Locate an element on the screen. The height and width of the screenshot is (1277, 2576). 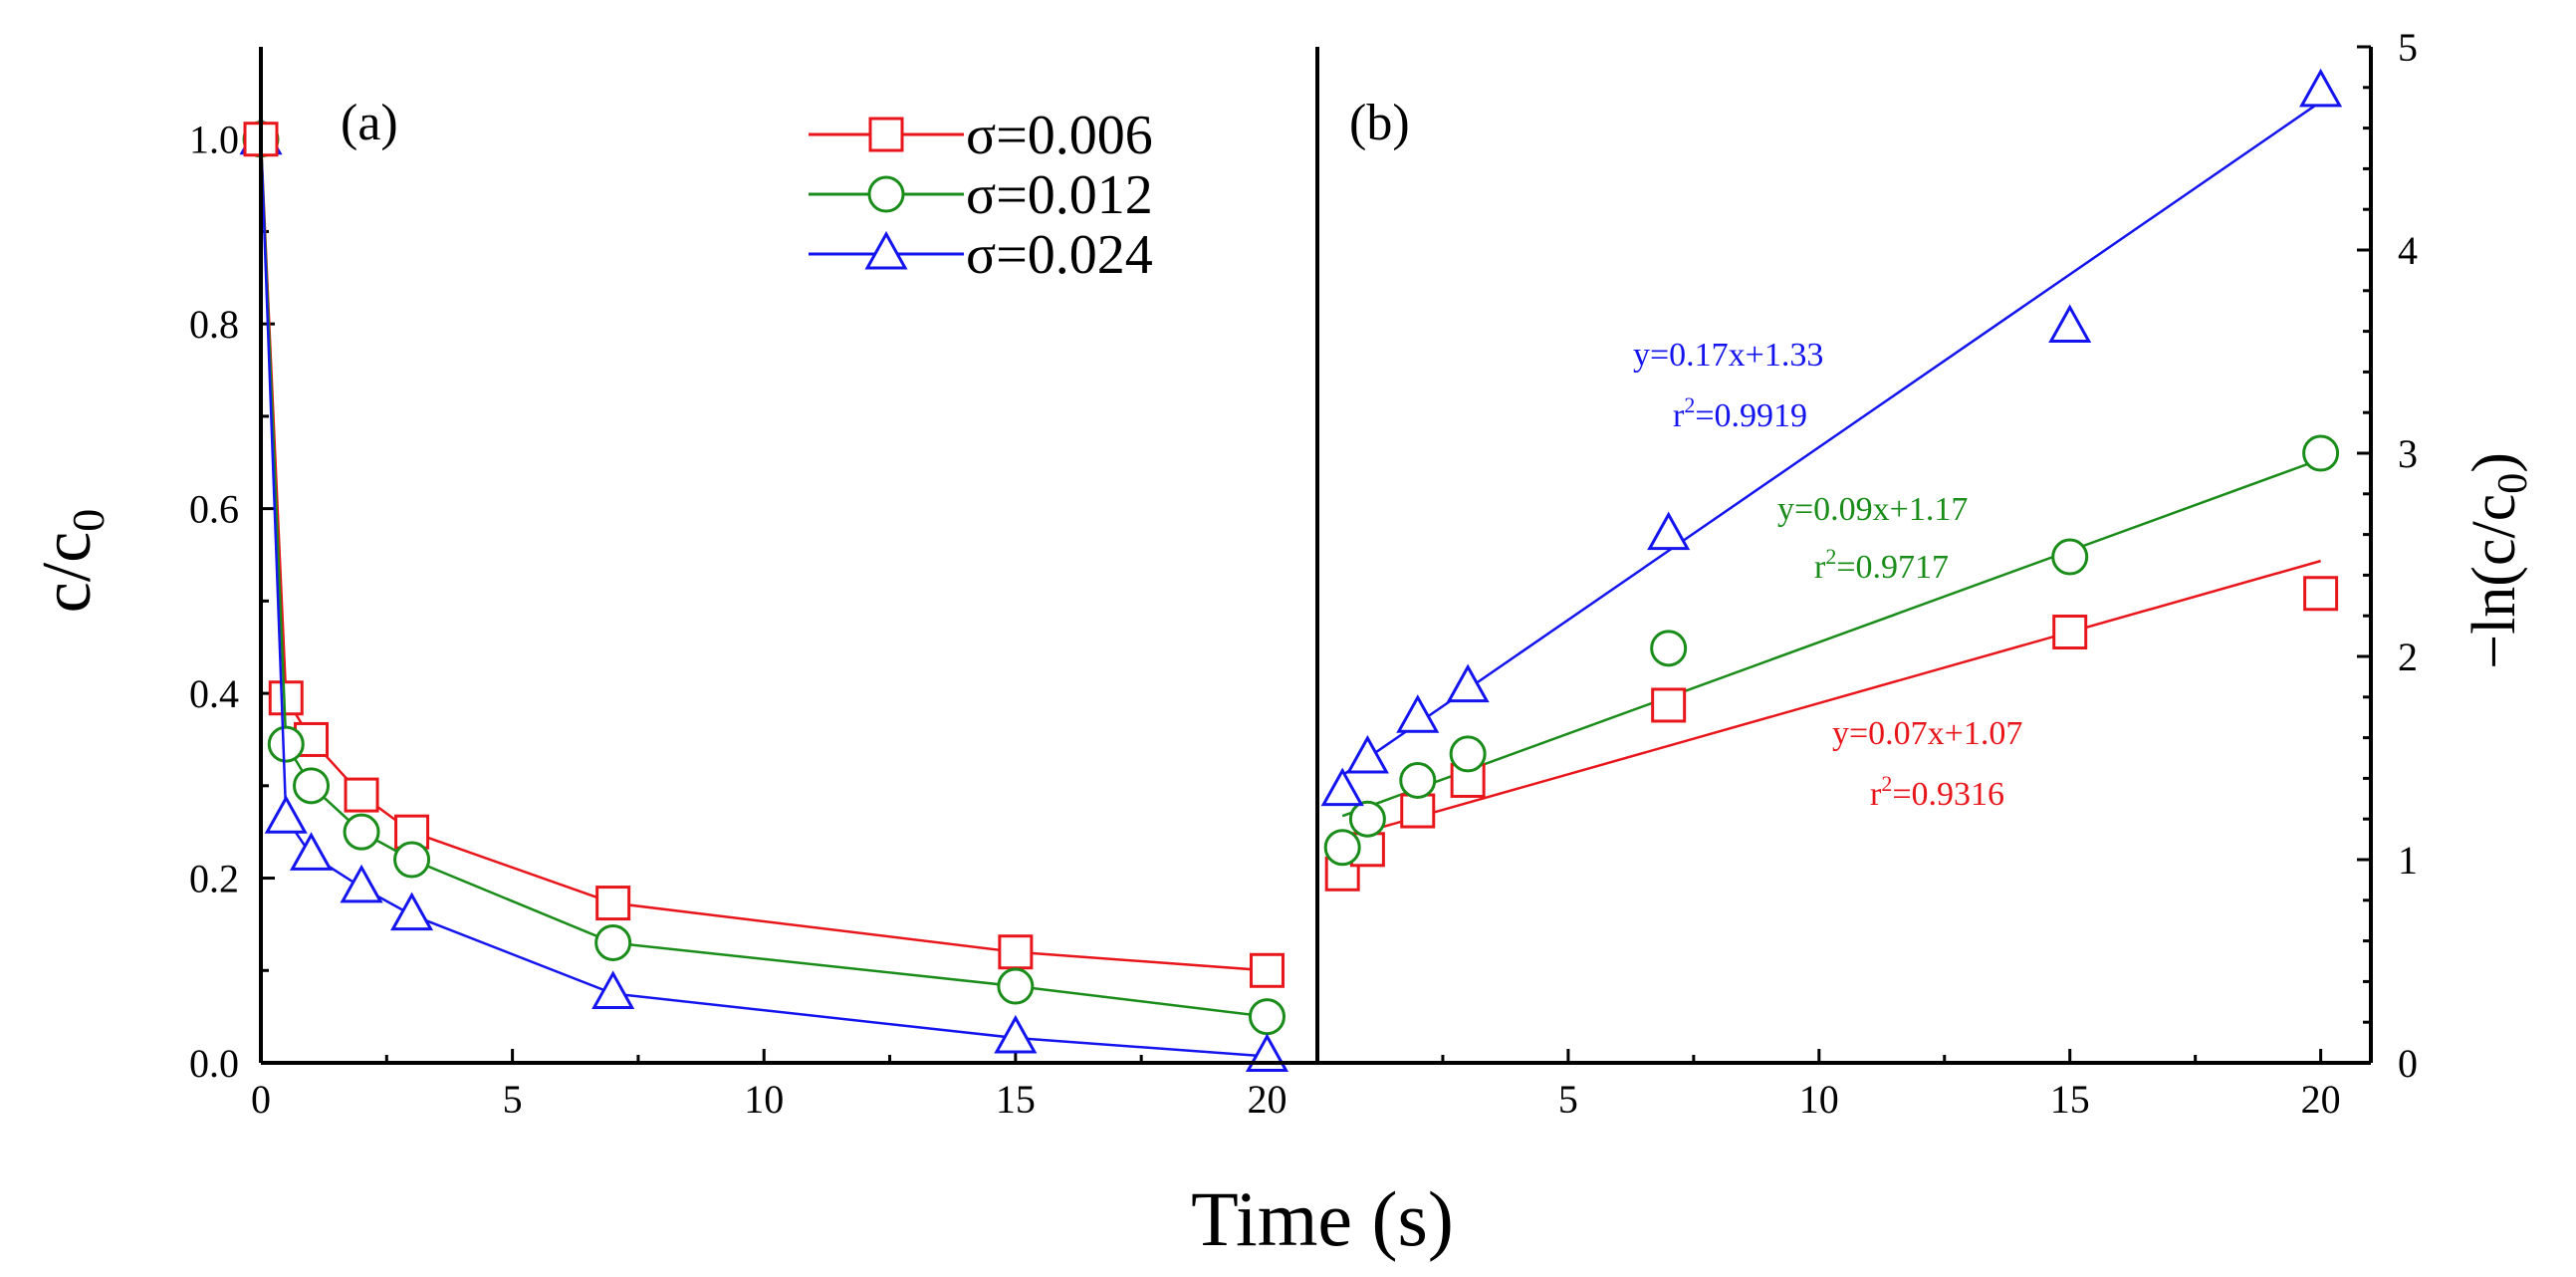
fit-equation-s024: y=0.17x+1.33 is located at coordinates (1728, 355).